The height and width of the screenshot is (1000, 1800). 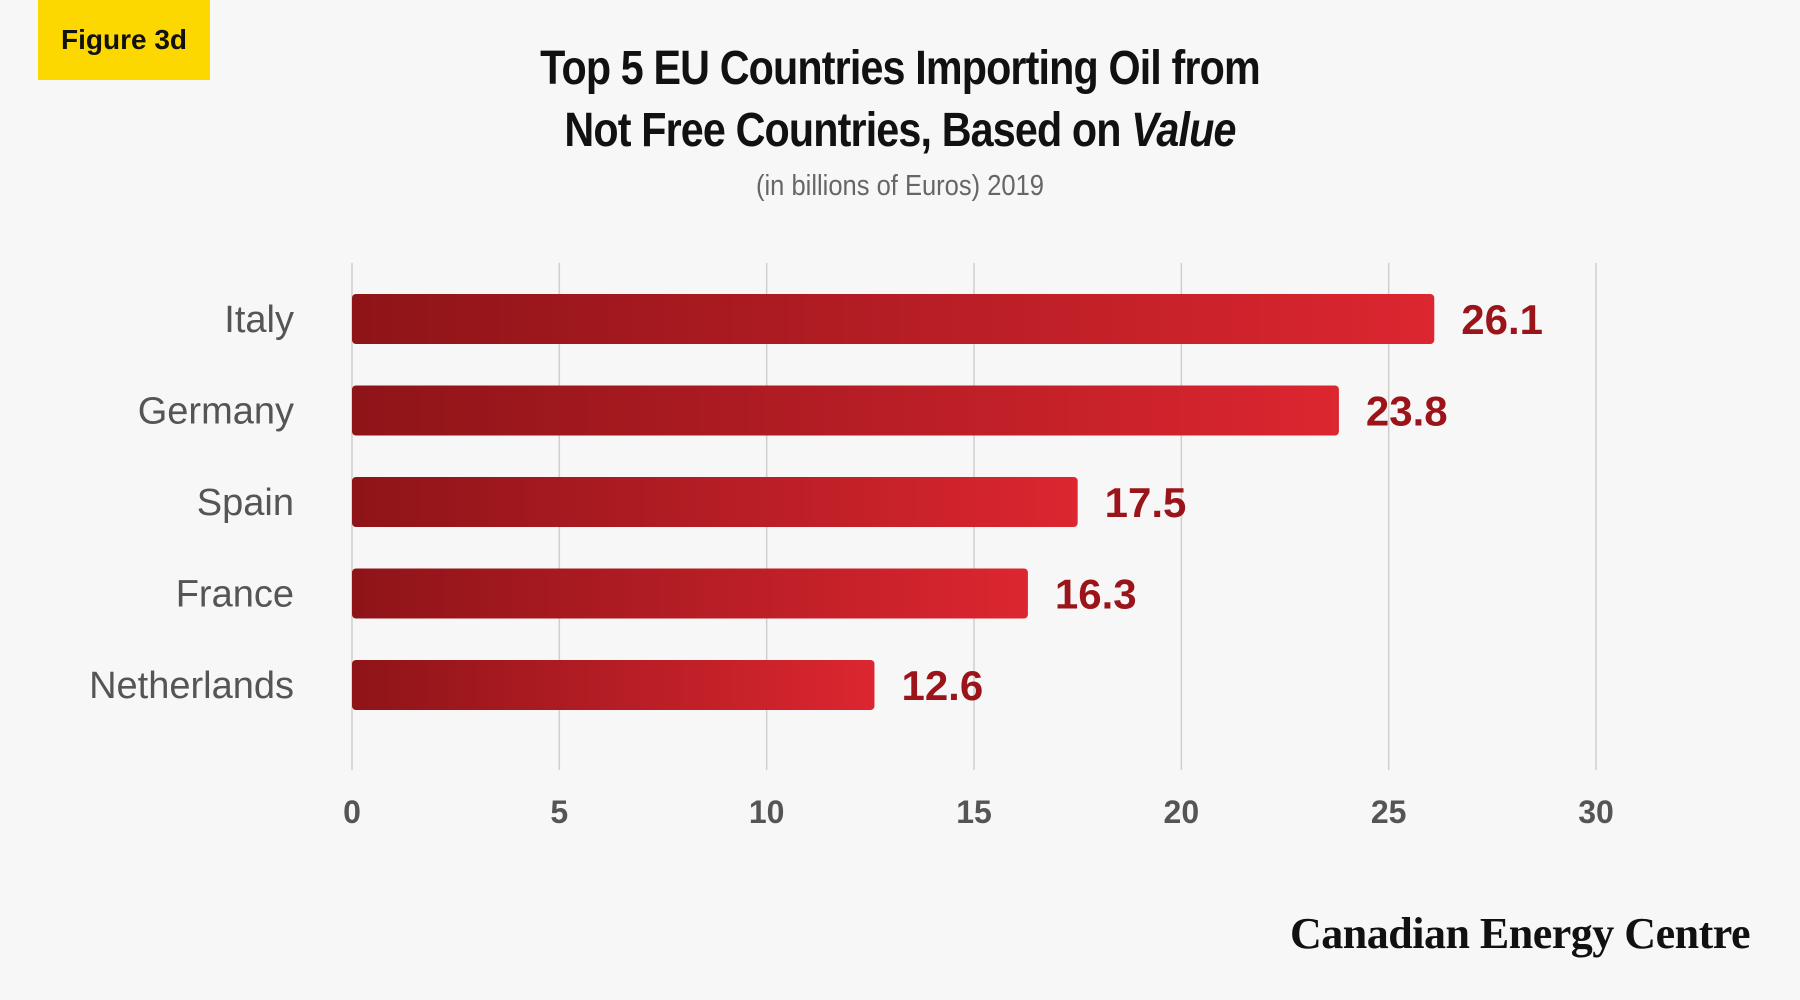 What do you see at coordinates (845, 410) in the screenshot?
I see `bar-germany` at bounding box center [845, 410].